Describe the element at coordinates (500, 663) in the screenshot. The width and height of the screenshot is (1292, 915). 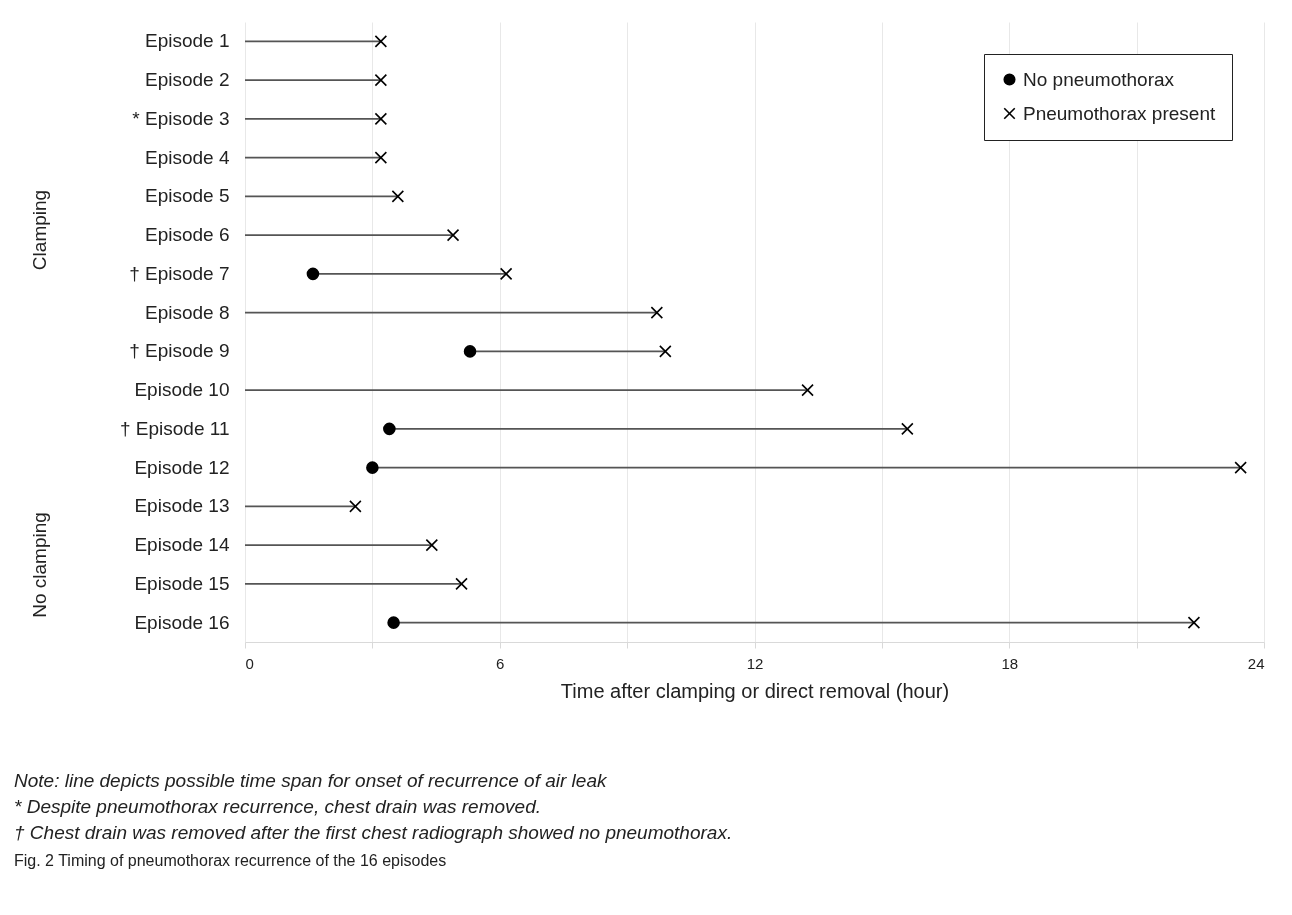
I see `x-tick-label: 6` at that location.